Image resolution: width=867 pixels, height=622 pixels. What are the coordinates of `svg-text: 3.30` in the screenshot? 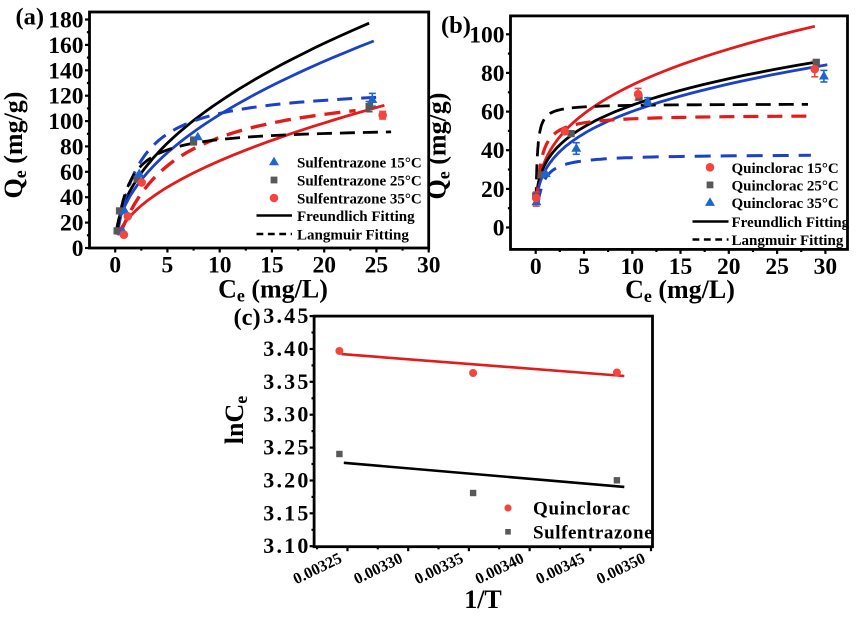 It's located at (286, 414).